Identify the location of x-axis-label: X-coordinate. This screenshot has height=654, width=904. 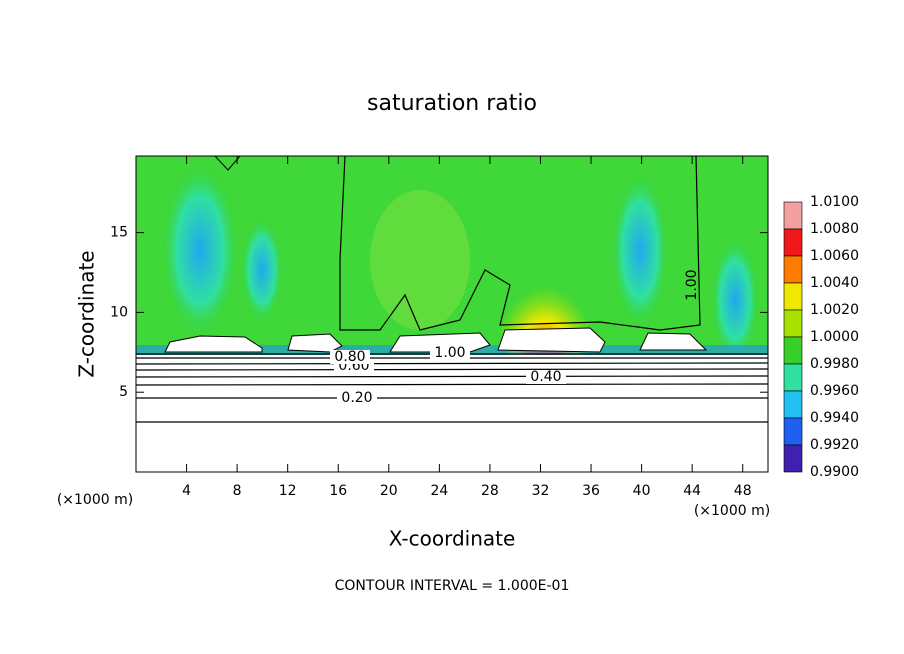
(452, 539).